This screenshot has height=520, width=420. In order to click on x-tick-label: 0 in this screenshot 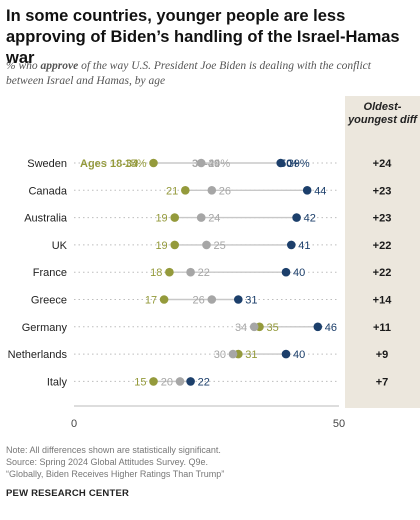, I will do `click(74, 424)`.